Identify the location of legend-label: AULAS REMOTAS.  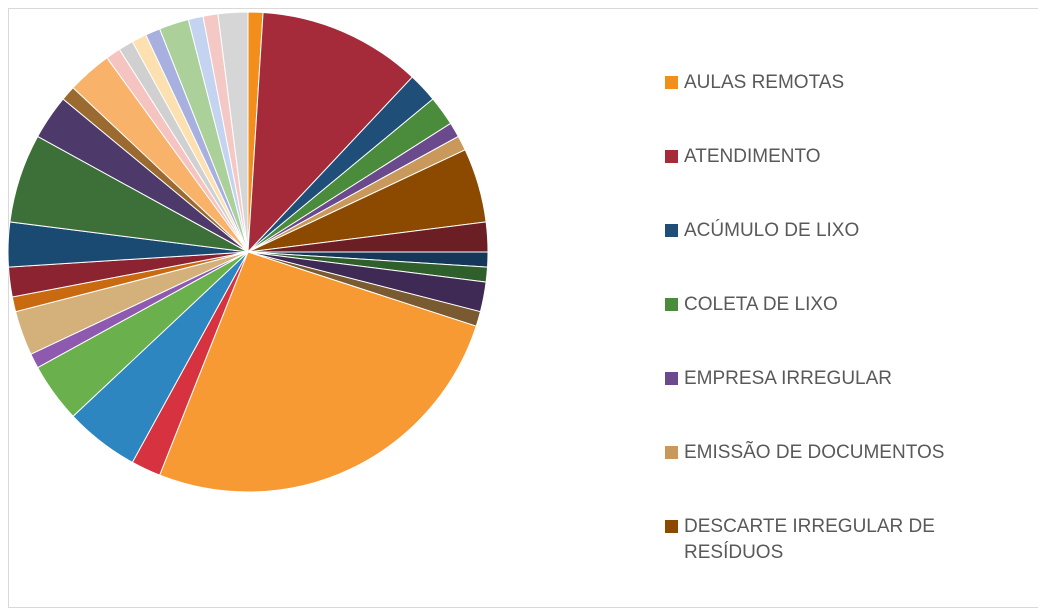
(764, 82).